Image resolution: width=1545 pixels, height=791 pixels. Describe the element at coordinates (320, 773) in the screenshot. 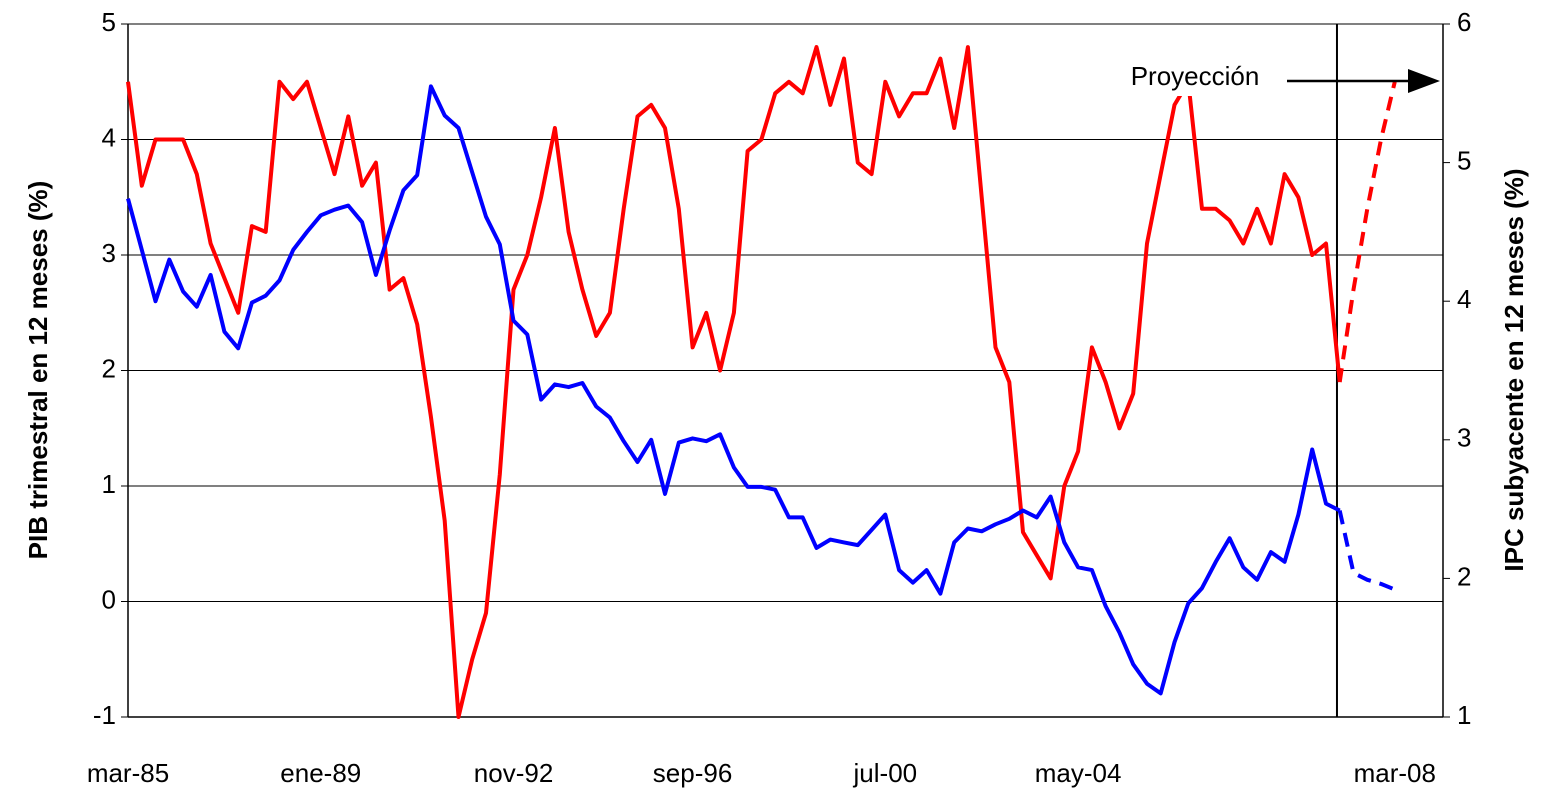

I see `x-tick-label: ene-89` at that location.